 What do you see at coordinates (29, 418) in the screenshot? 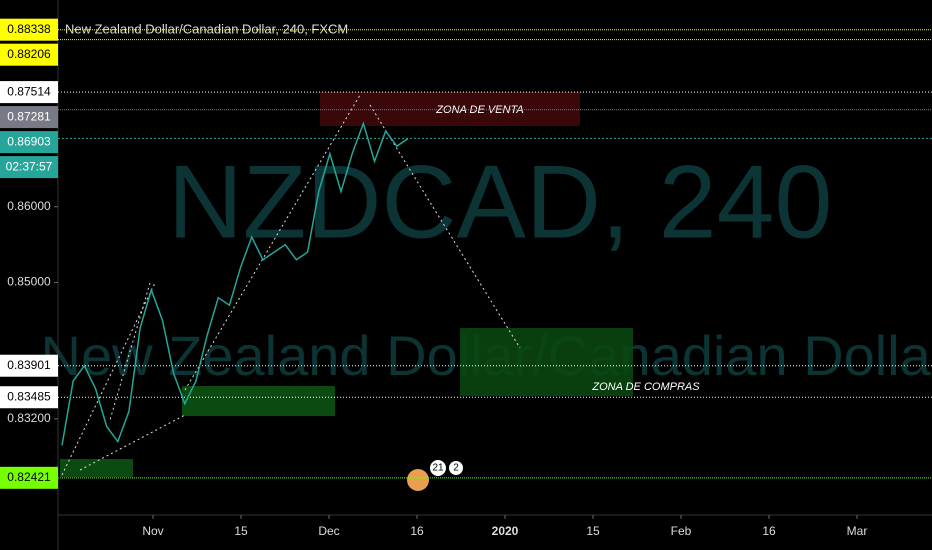
I see `y-tick-label: 0.83200` at bounding box center [29, 418].